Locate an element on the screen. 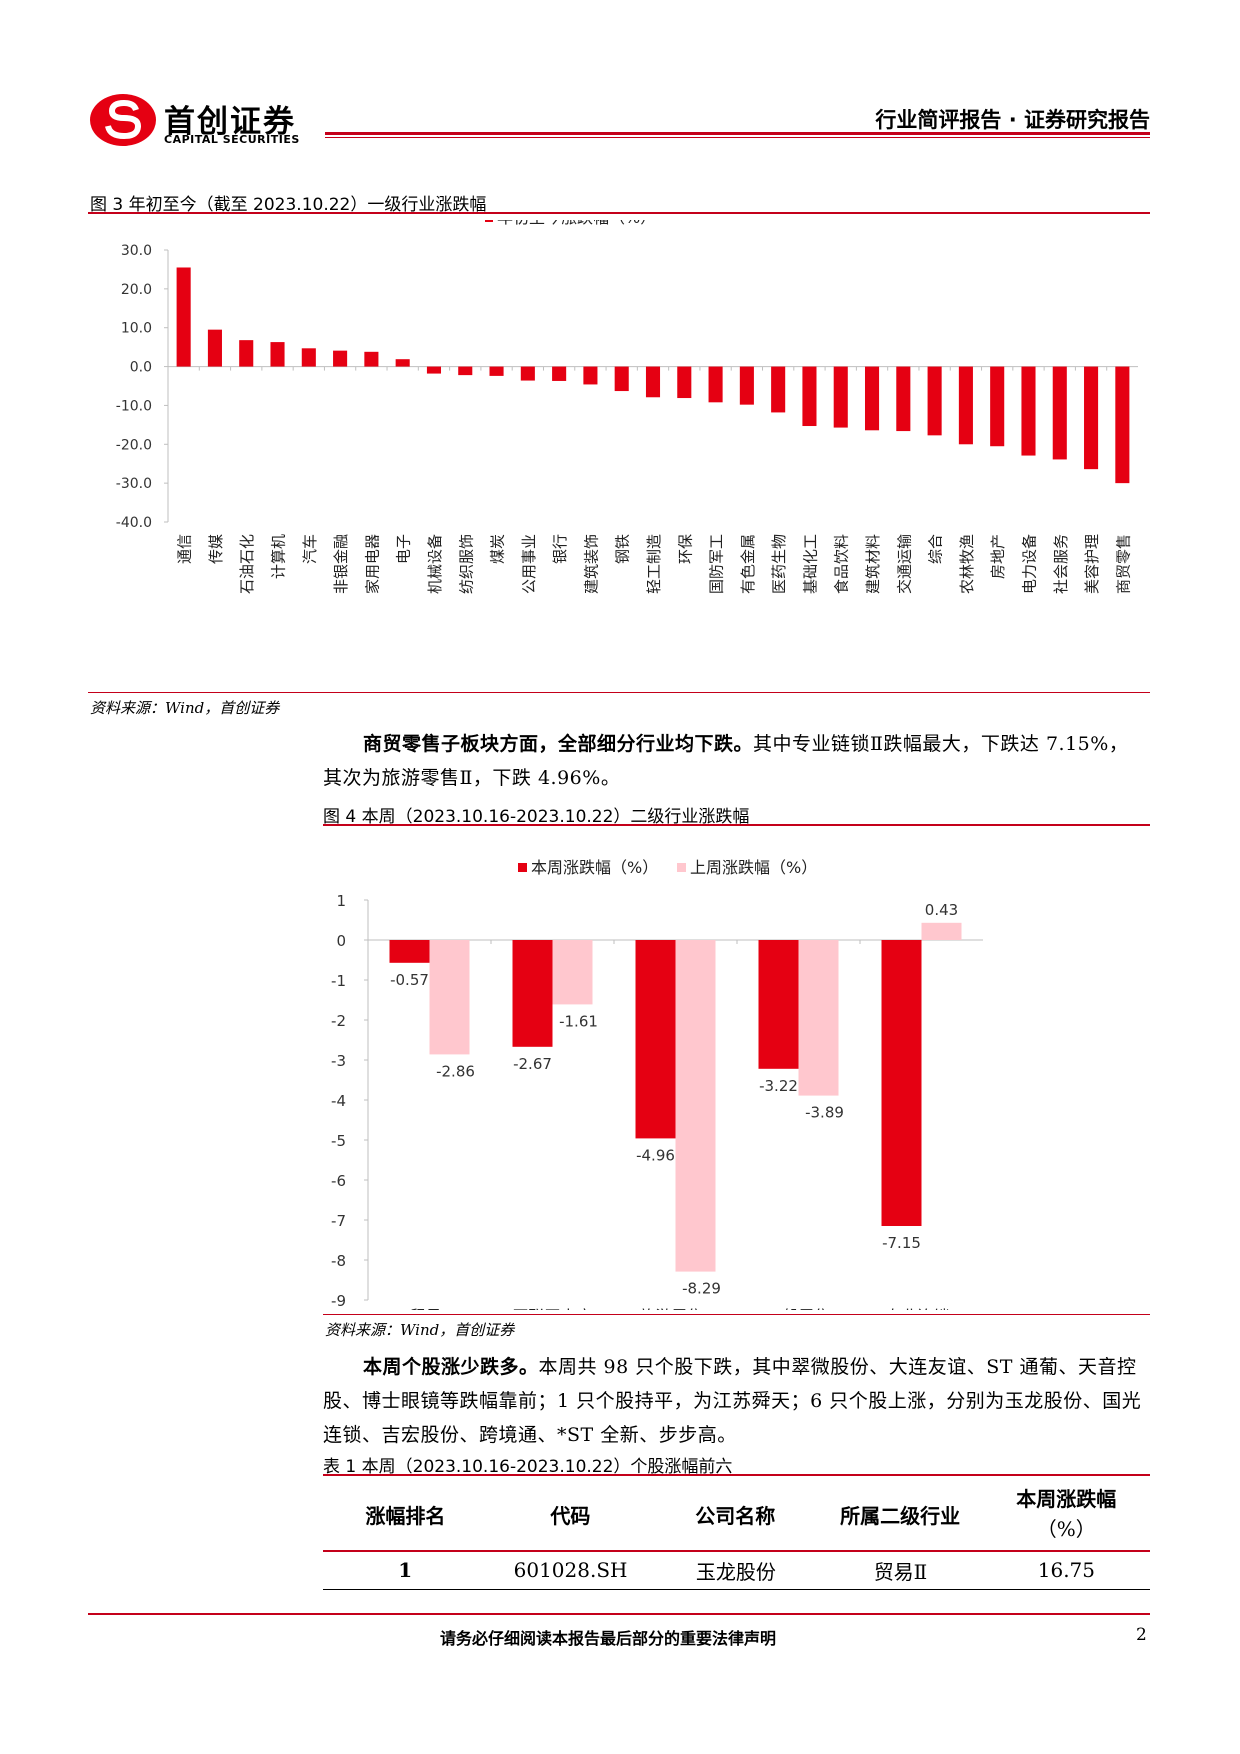 The width and height of the screenshot is (1240, 1754). header-rule-thin is located at coordinates (737, 137).